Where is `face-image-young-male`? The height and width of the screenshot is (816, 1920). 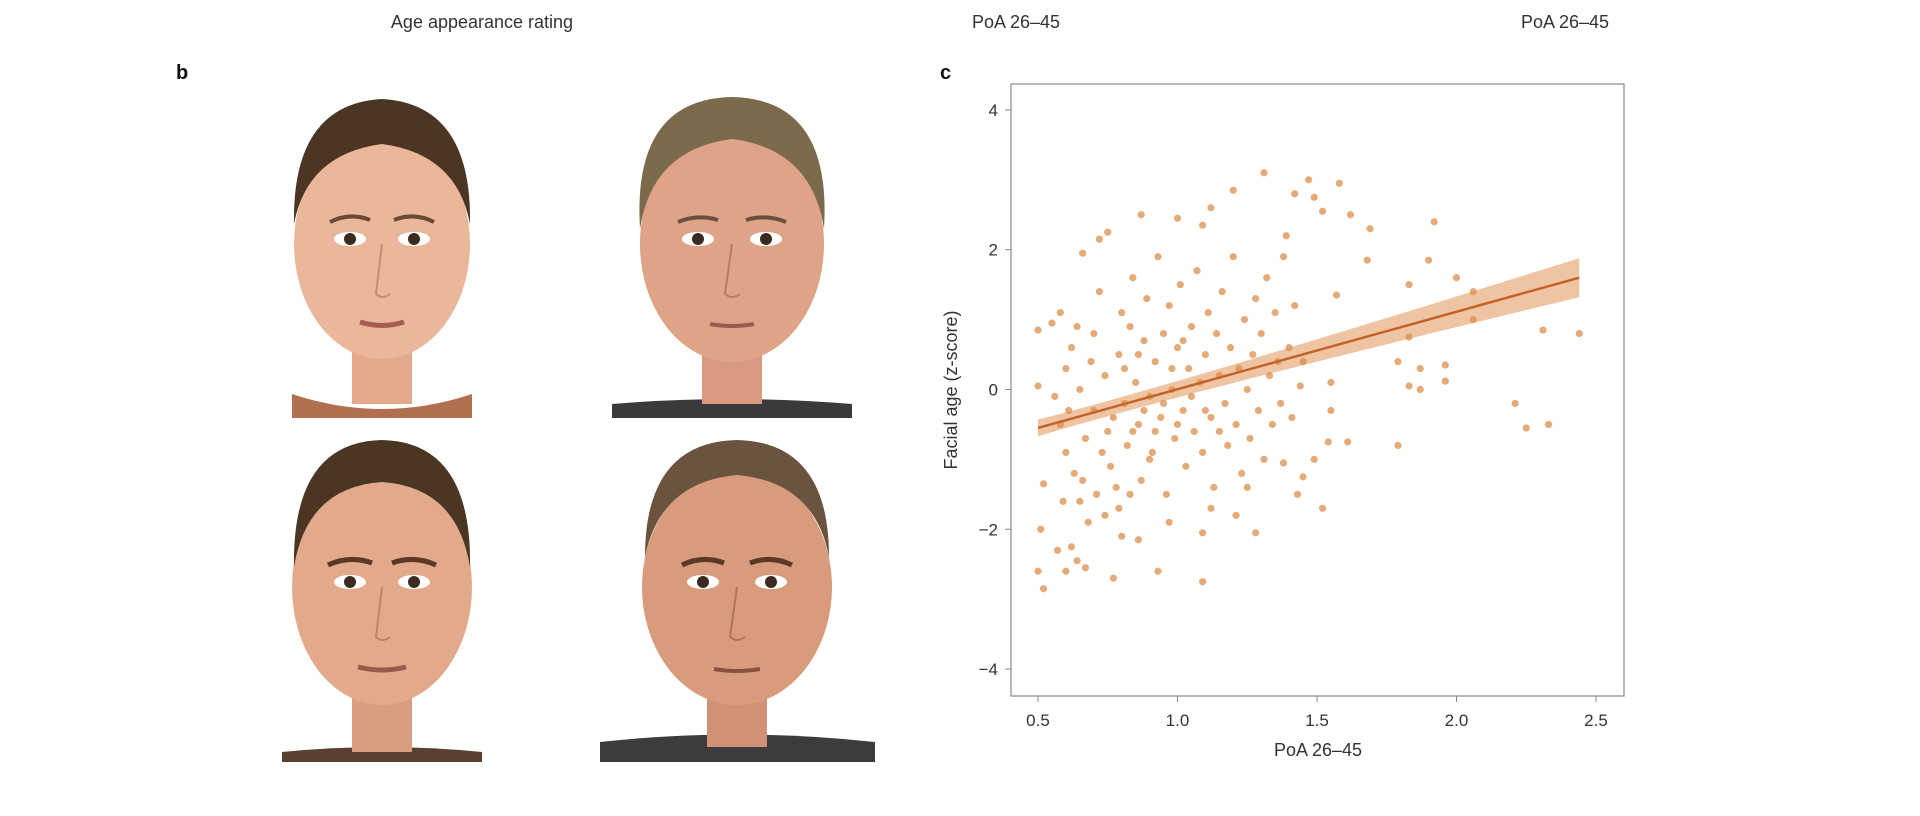 face-image-young-male is located at coordinates (382, 601).